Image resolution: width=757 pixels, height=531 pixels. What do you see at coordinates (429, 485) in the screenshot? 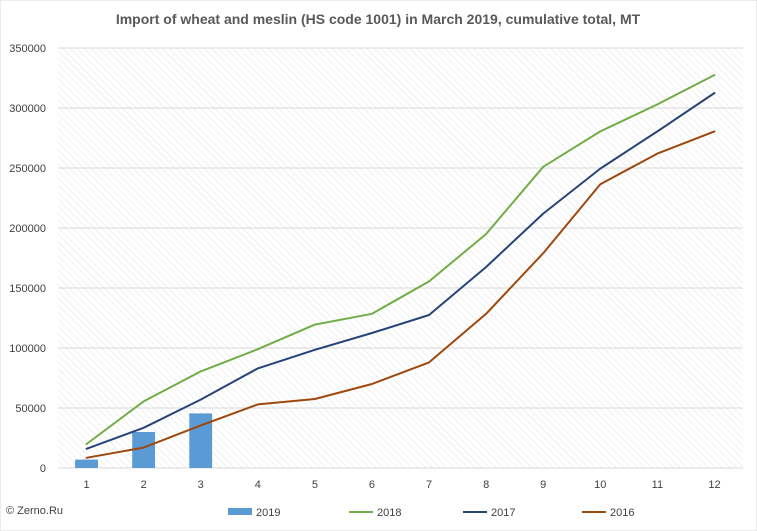
I see `x-tick-label: 7` at bounding box center [429, 485].